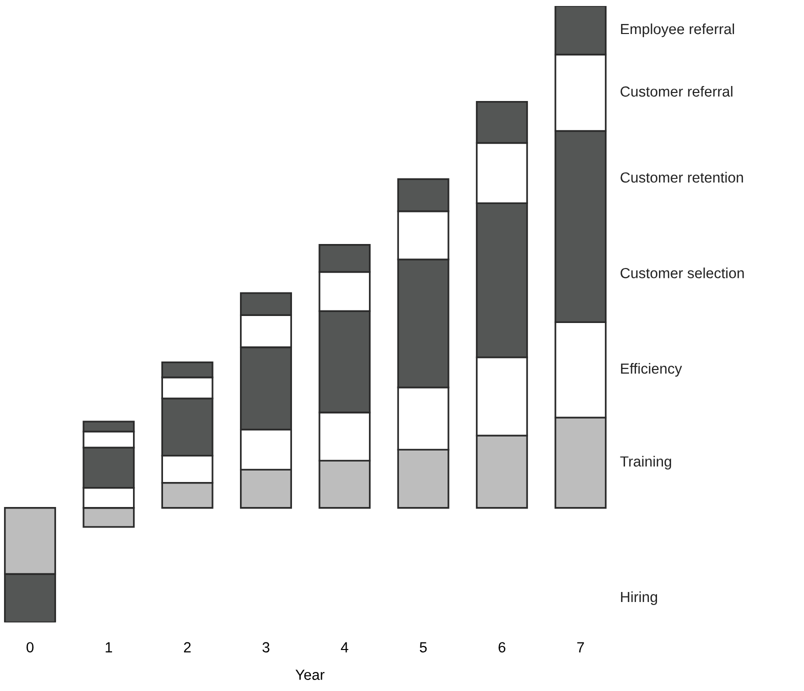 The width and height of the screenshot is (804, 691). Describe the element at coordinates (502, 647) in the screenshot. I see `x-tick-label: 6` at that location.